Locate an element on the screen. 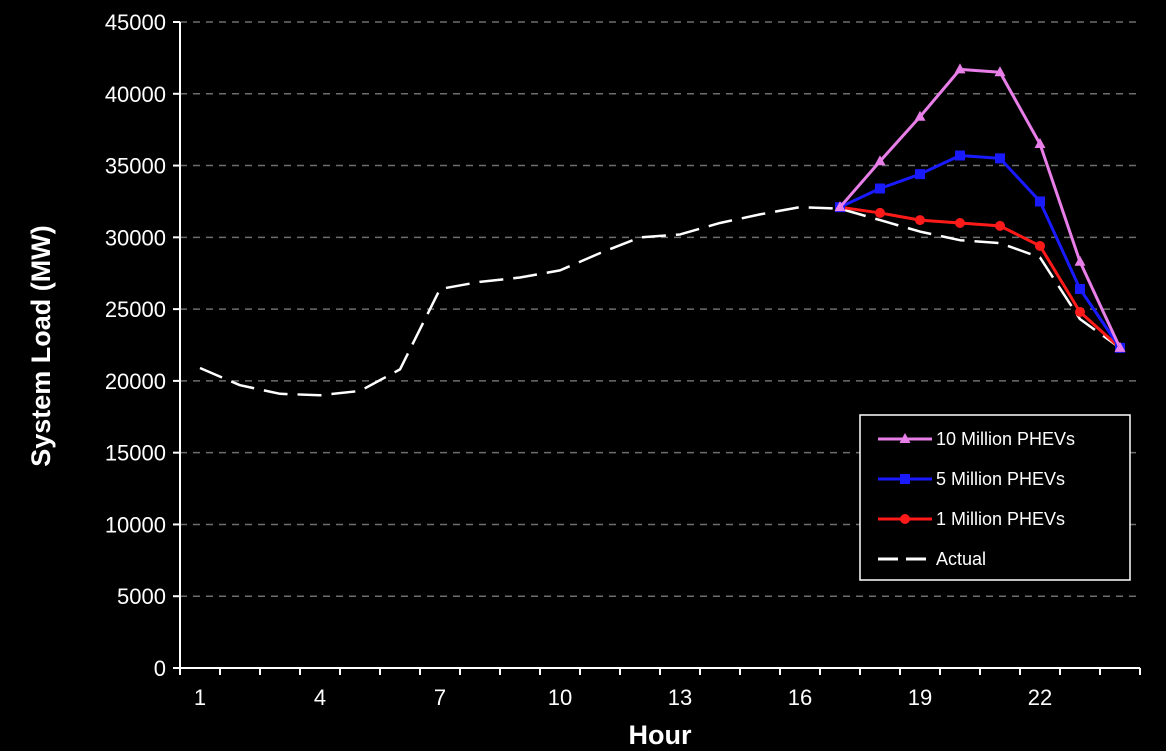  x-tick-labels: 1 4 7 10 13 16 19 22 is located at coordinates (623, 697).